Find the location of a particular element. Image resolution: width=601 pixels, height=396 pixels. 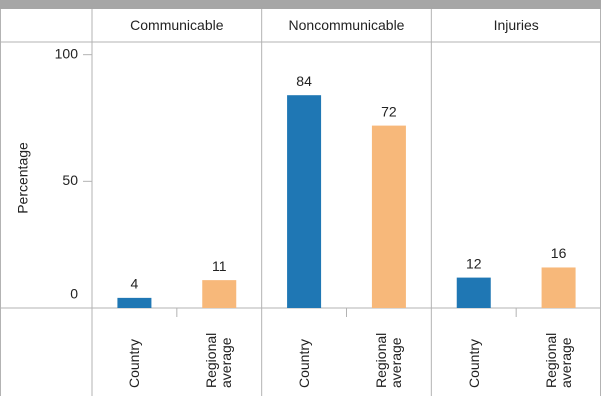

y-axis-label: Percentage is located at coordinates (23, 178).